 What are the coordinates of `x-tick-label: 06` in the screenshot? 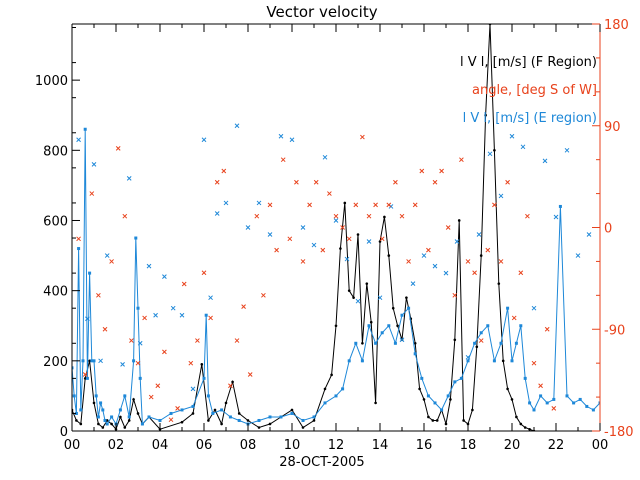 It's located at (204, 445).